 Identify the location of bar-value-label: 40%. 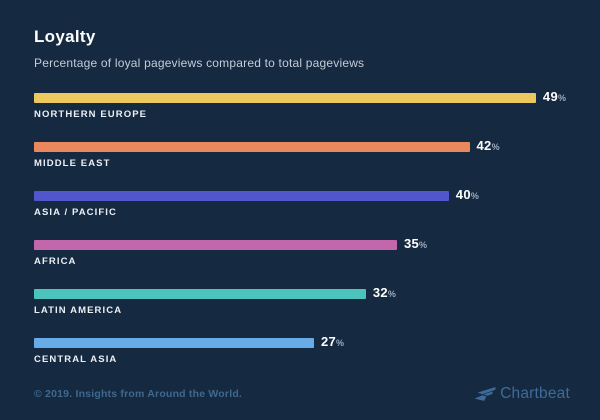
(467, 194).